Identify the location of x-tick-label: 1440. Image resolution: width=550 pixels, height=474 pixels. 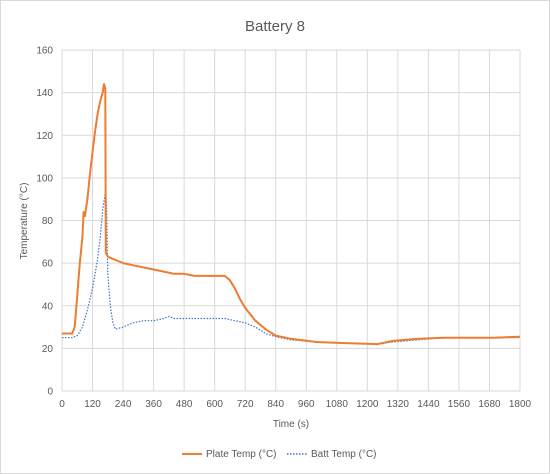
(428, 404).